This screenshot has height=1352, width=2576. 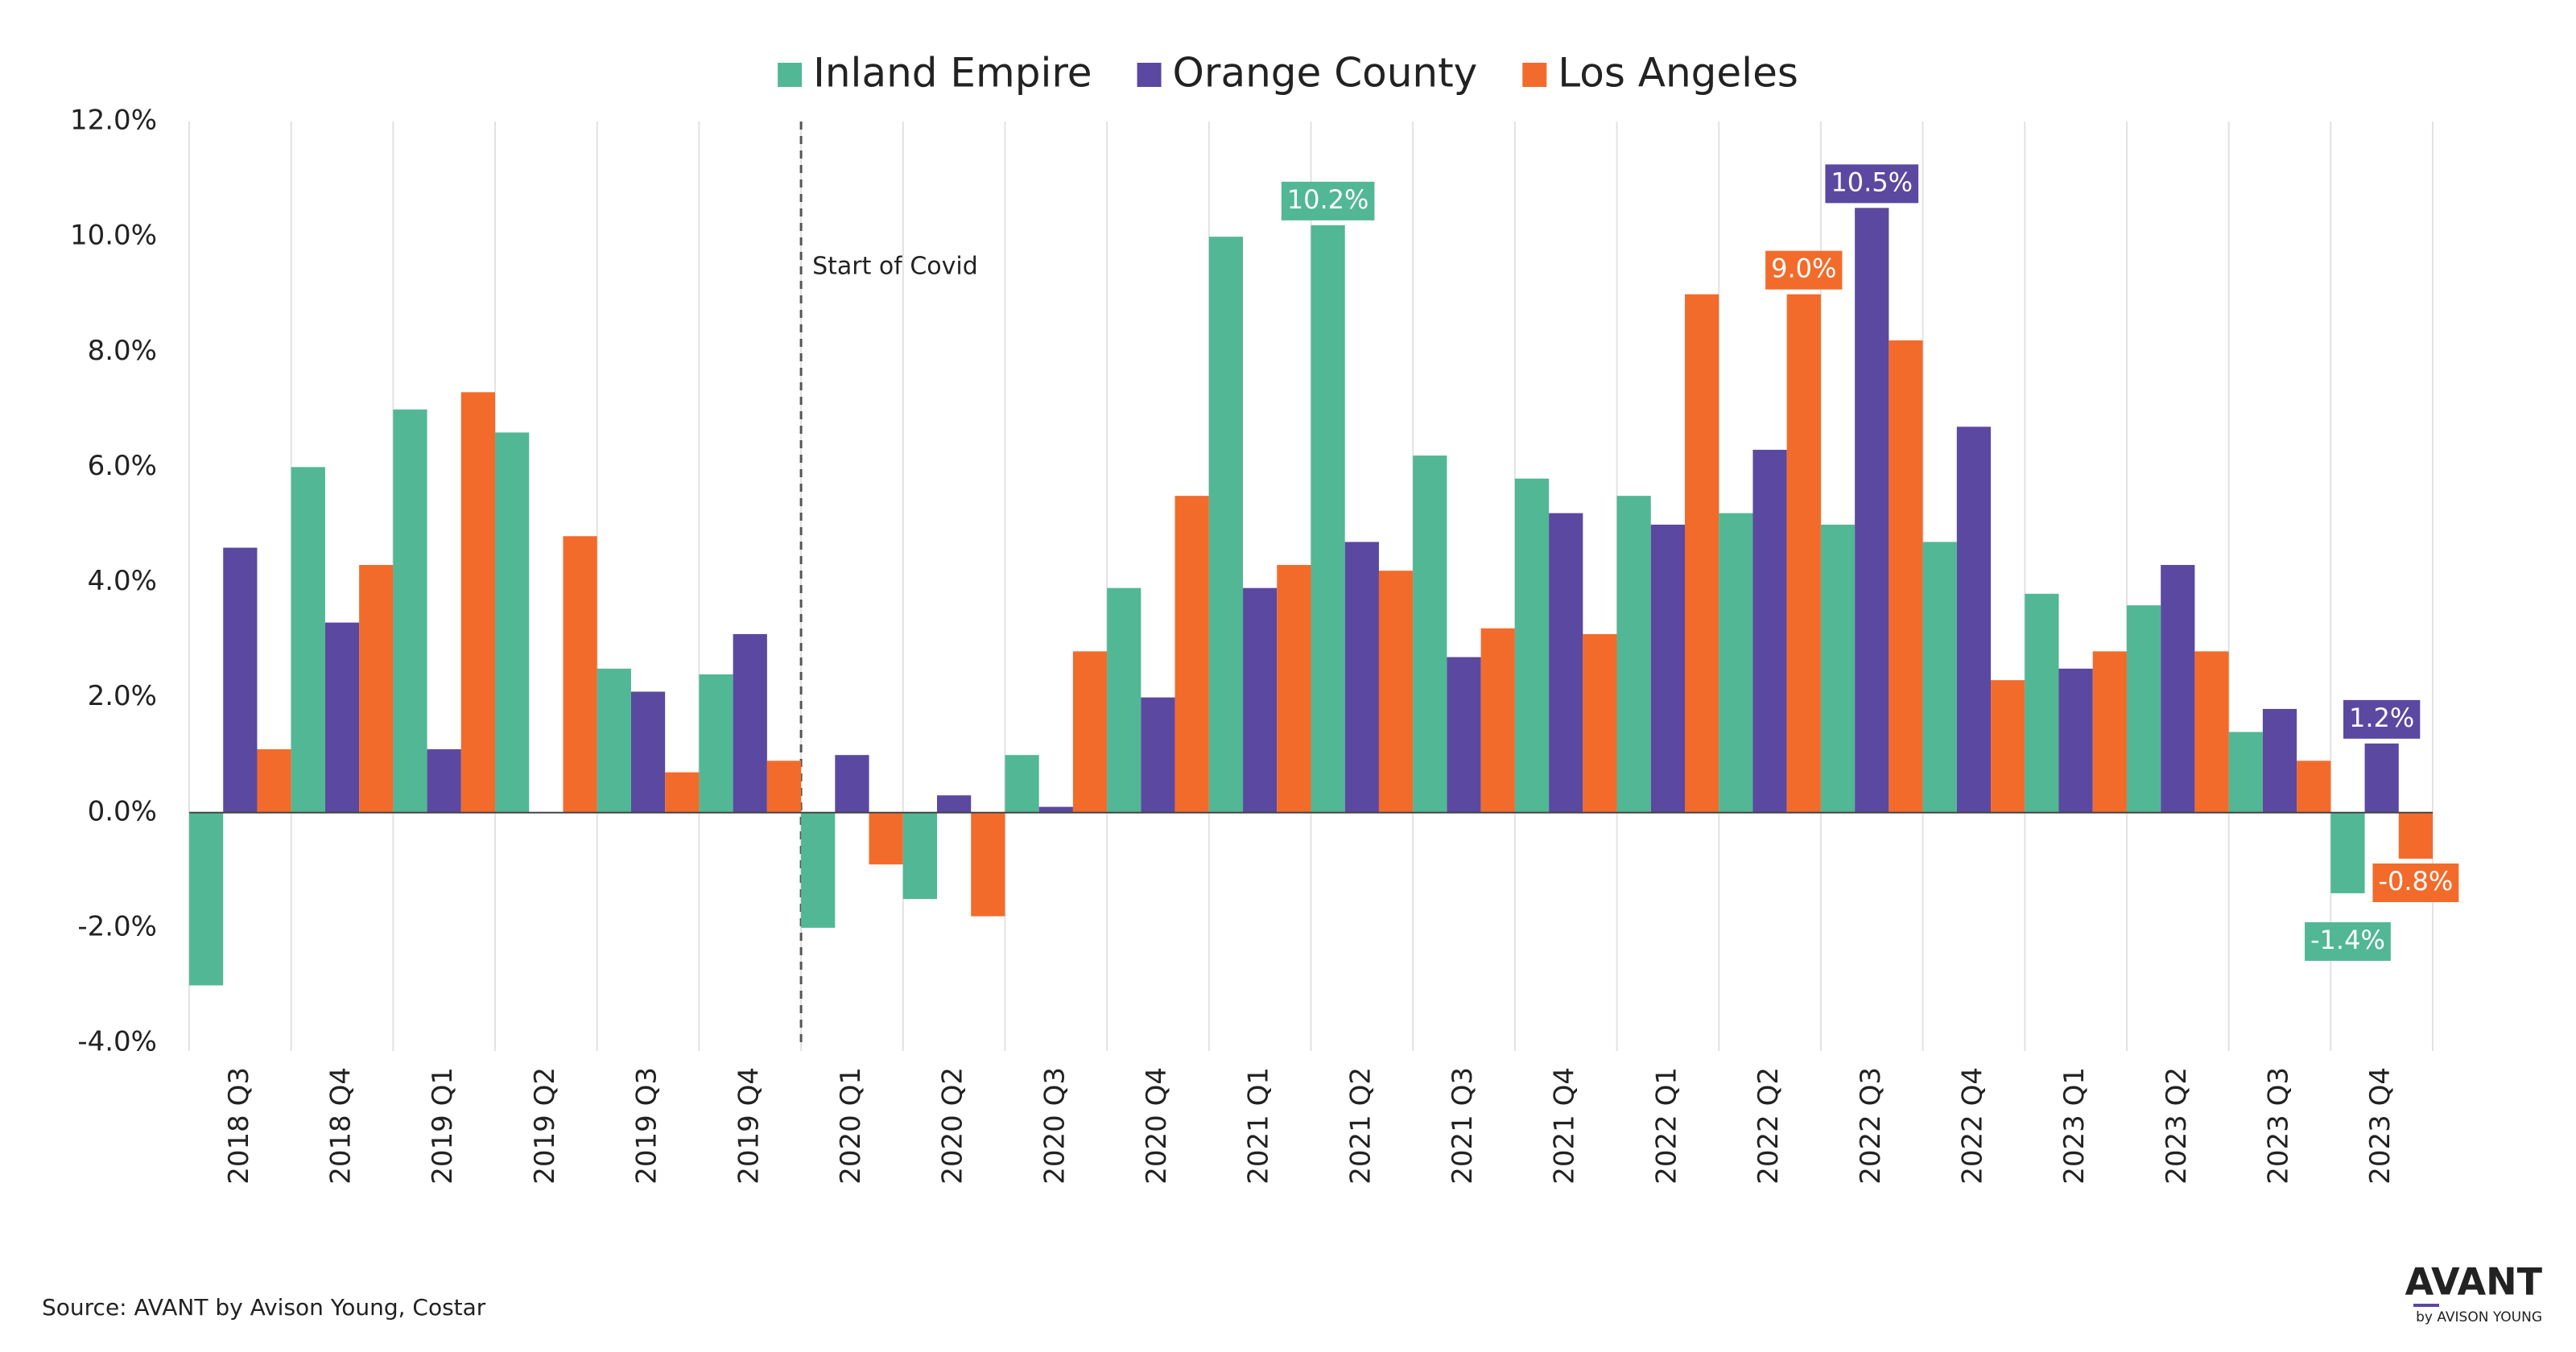 I want to click on value-label-text: -0.8%, so click(x=2415, y=881).